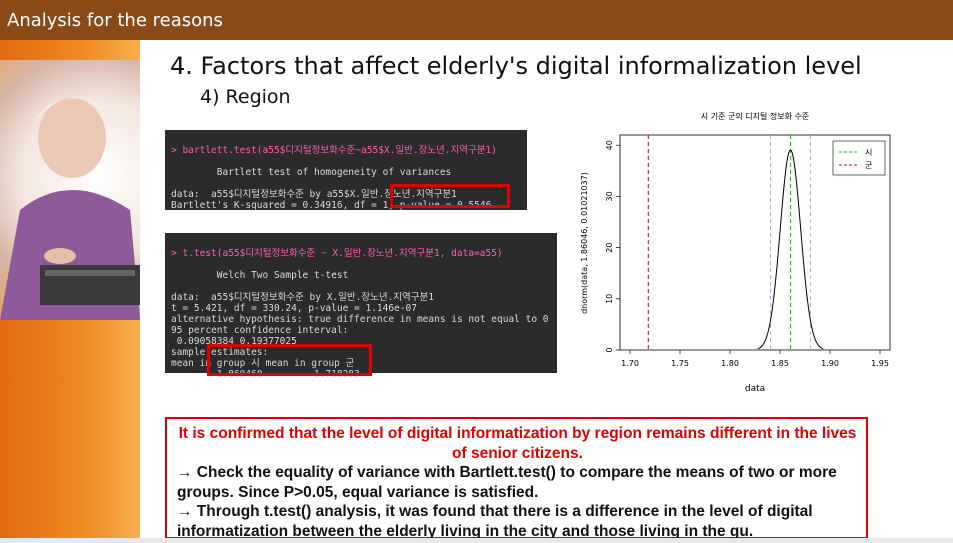 The width and height of the screenshot is (953, 543). I want to click on header-bar: Analysis for the reasons, so click(476, 20).